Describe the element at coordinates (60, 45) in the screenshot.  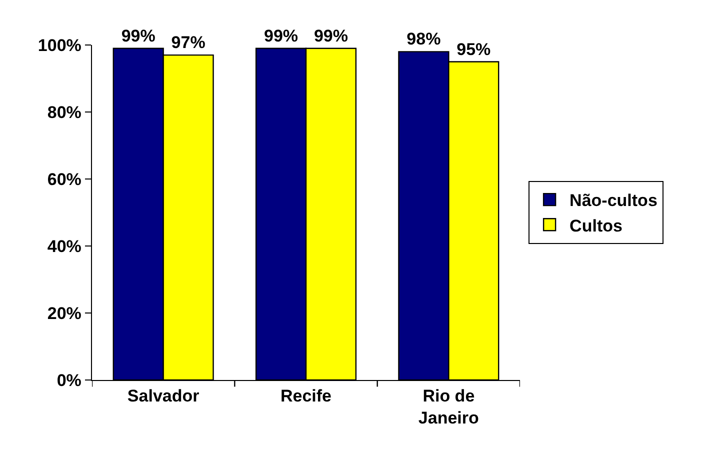
I see `y-tick-label: 100%` at that location.